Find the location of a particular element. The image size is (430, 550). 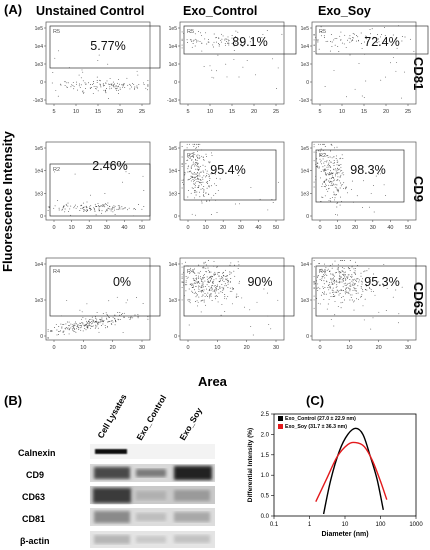

x-tick-label: 30 is located at coordinates (373, 228).